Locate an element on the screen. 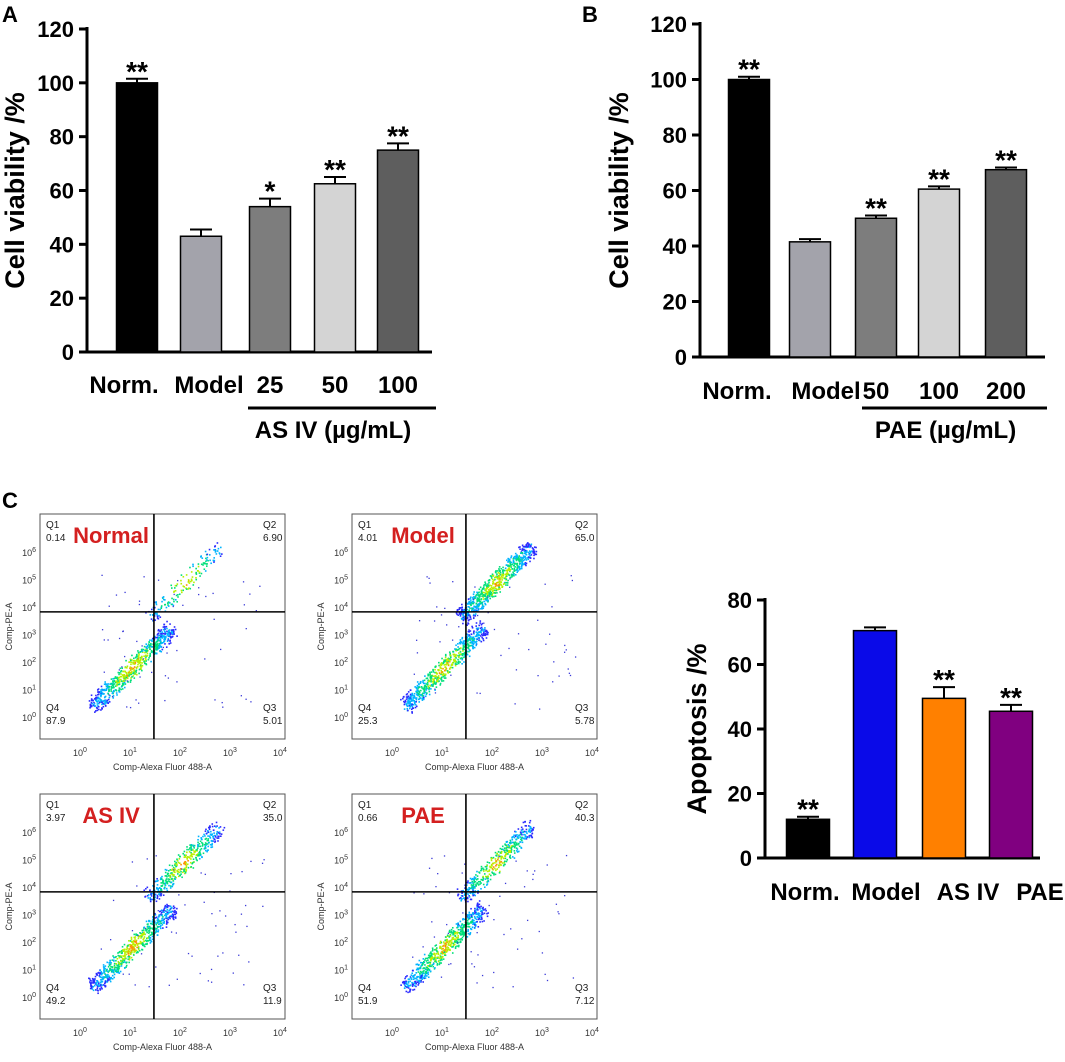  q2-value: 40.3 is located at coordinates (585, 818).